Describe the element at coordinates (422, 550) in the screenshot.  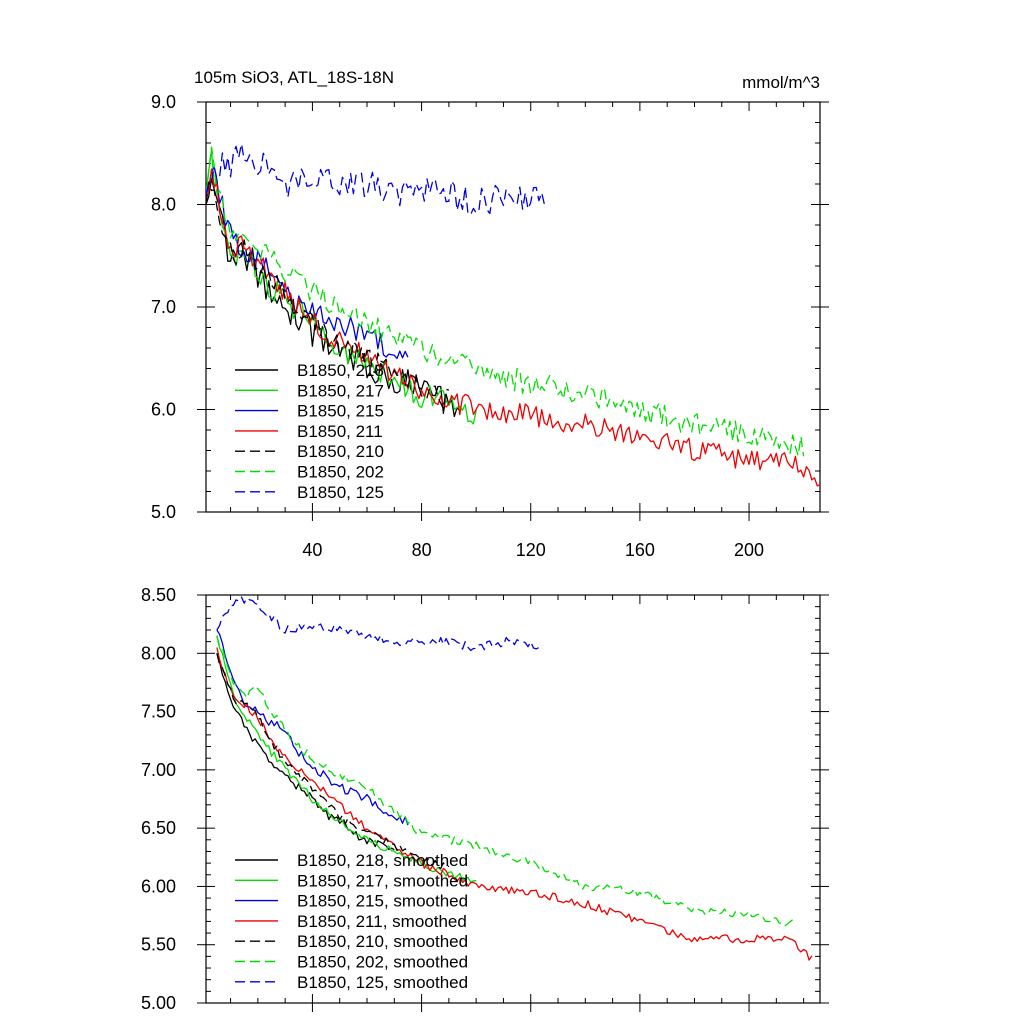
I see `x-tick-label: 80` at that location.